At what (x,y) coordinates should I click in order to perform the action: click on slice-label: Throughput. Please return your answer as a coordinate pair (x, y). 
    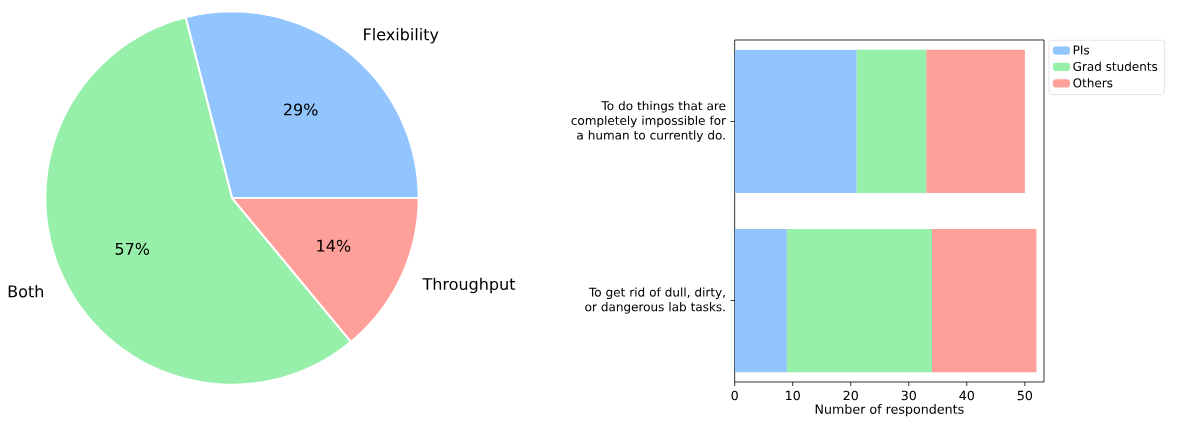
    Looking at the image, I should click on (469, 285).